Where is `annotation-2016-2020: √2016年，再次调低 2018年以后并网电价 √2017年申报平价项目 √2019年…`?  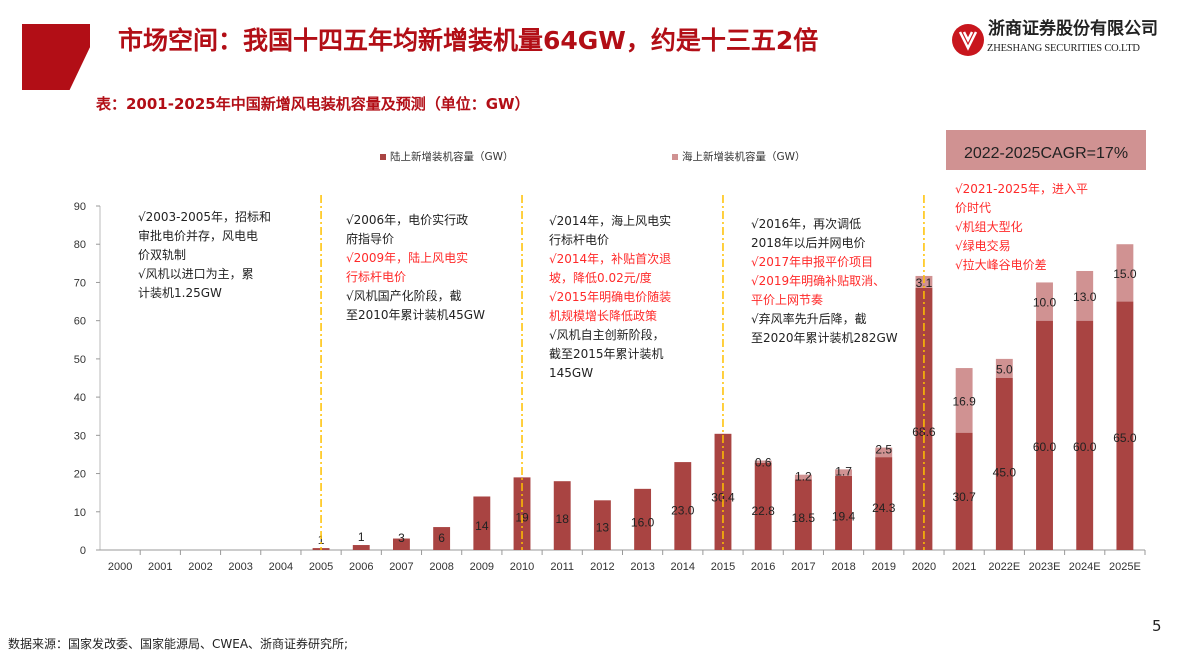 annotation-2016-2020: √2016年，再次调低 2018年以后并网电价 √2017年申报平价项目 √2019年… is located at coordinates (824, 281).